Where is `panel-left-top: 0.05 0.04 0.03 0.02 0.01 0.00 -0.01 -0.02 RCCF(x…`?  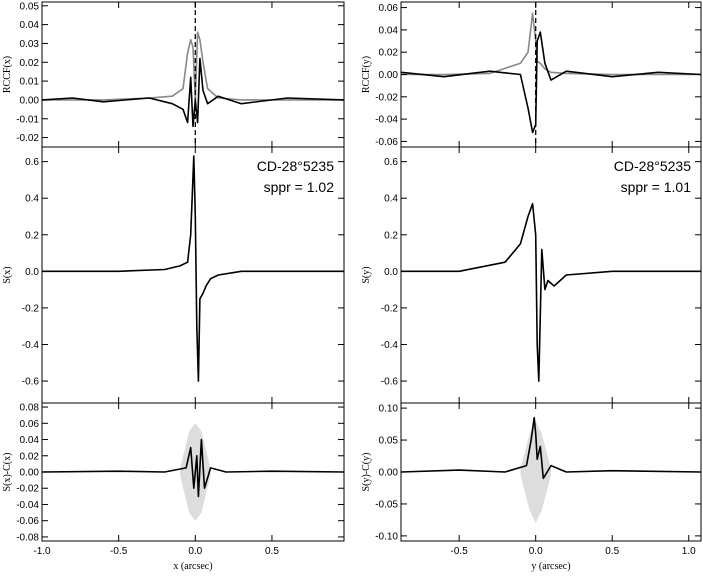
panel-left-top: 0.05 0.04 0.03 0.02 0.01 0.00 -0.01 -0.02 RCCF(x… is located at coordinates (173, 74).